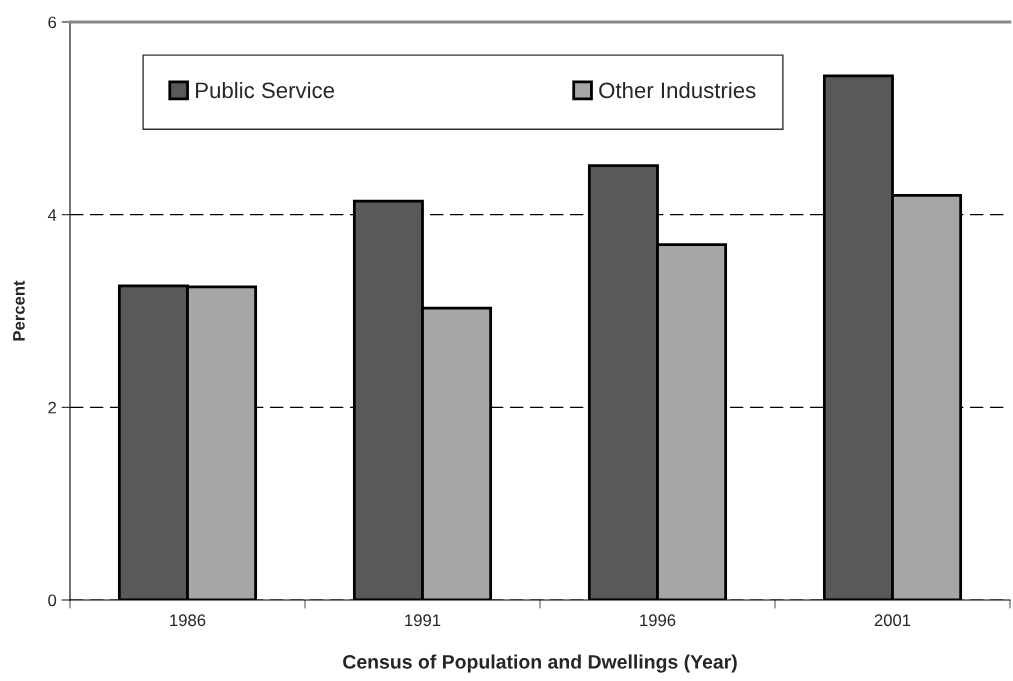  What do you see at coordinates (540, 663) in the screenshot?
I see `x-axis-title: Census of Population and Dwellings (Year)` at bounding box center [540, 663].